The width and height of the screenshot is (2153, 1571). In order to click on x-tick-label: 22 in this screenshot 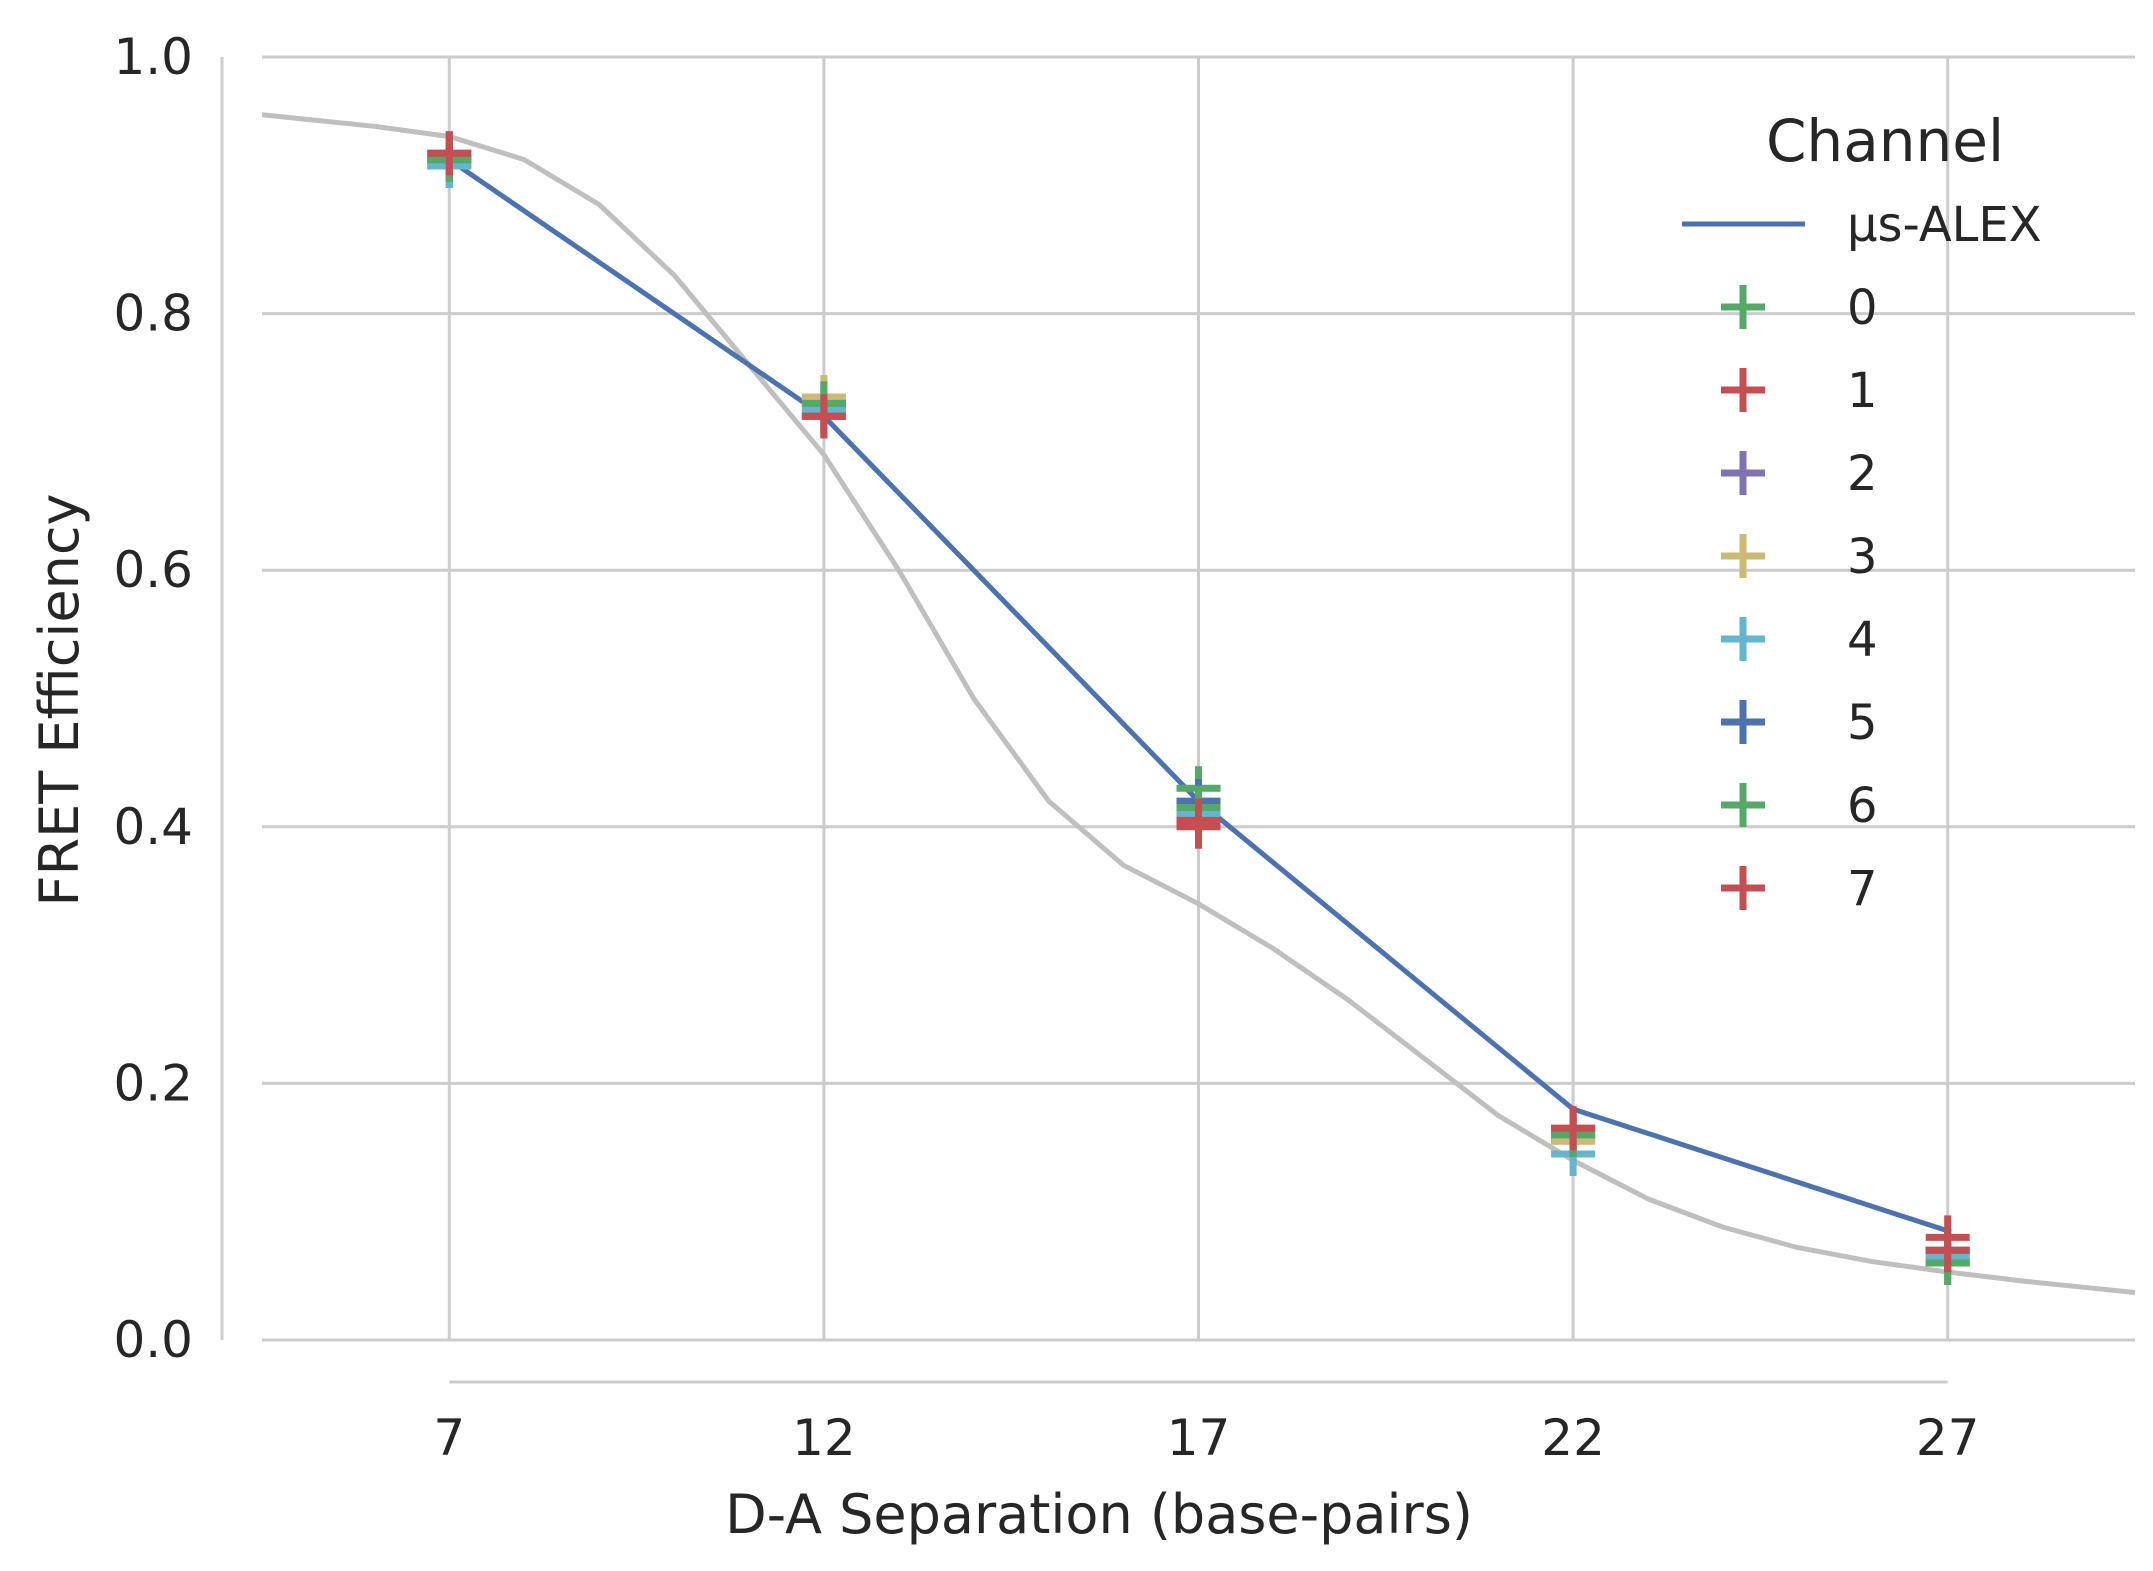, I will do `click(1573, 1438)`.